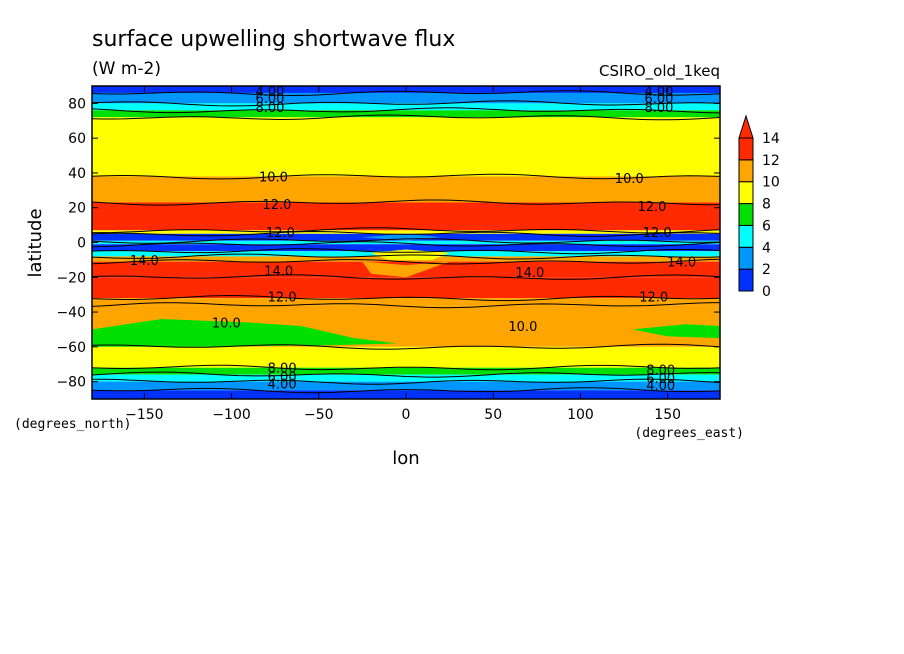 The width and height of the screenshot is (904, 654). What do you see at coordinates (766, 248) in the screenshot?
I see `colorbar-label-2: 4` at bounding box center [766, 248].